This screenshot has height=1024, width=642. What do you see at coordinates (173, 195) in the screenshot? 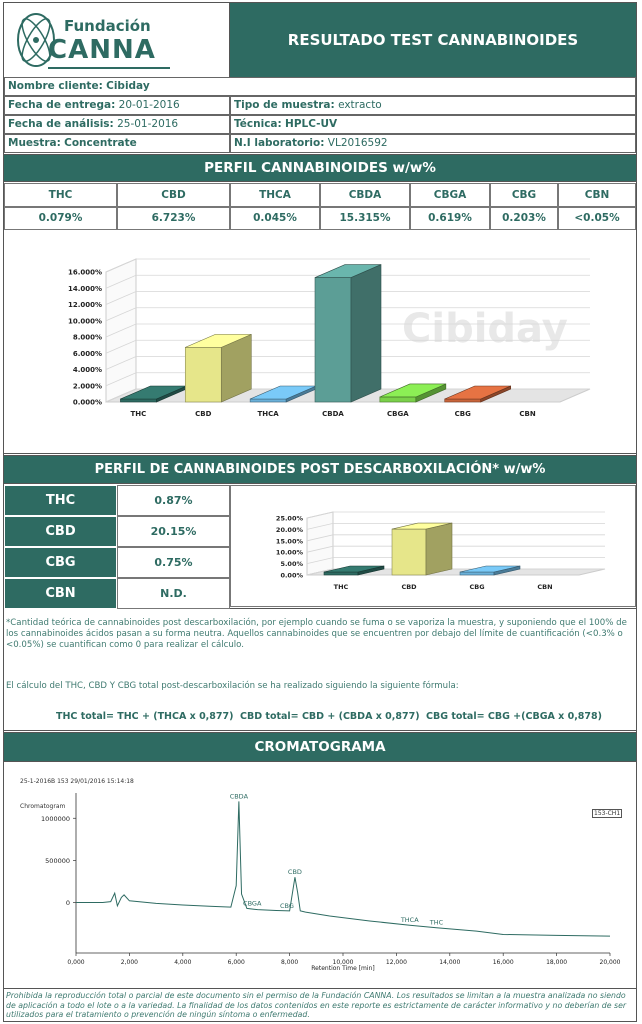
I see `profile-header-cbd: CBD` at bounding box center [173, 195].